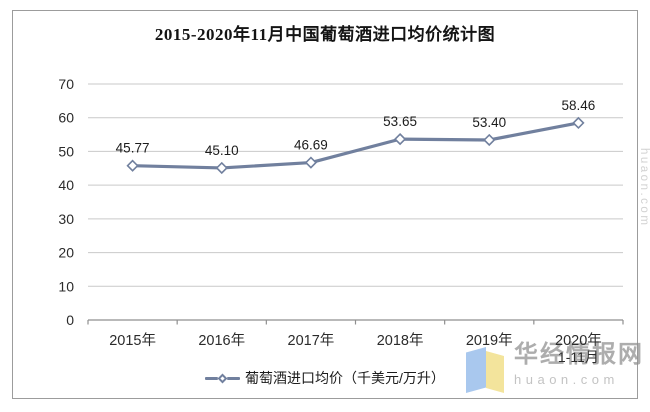 The height and width of the screenshot is (412, 650). I want to click on legend-marker-line-left-icon, so click(212, 378).